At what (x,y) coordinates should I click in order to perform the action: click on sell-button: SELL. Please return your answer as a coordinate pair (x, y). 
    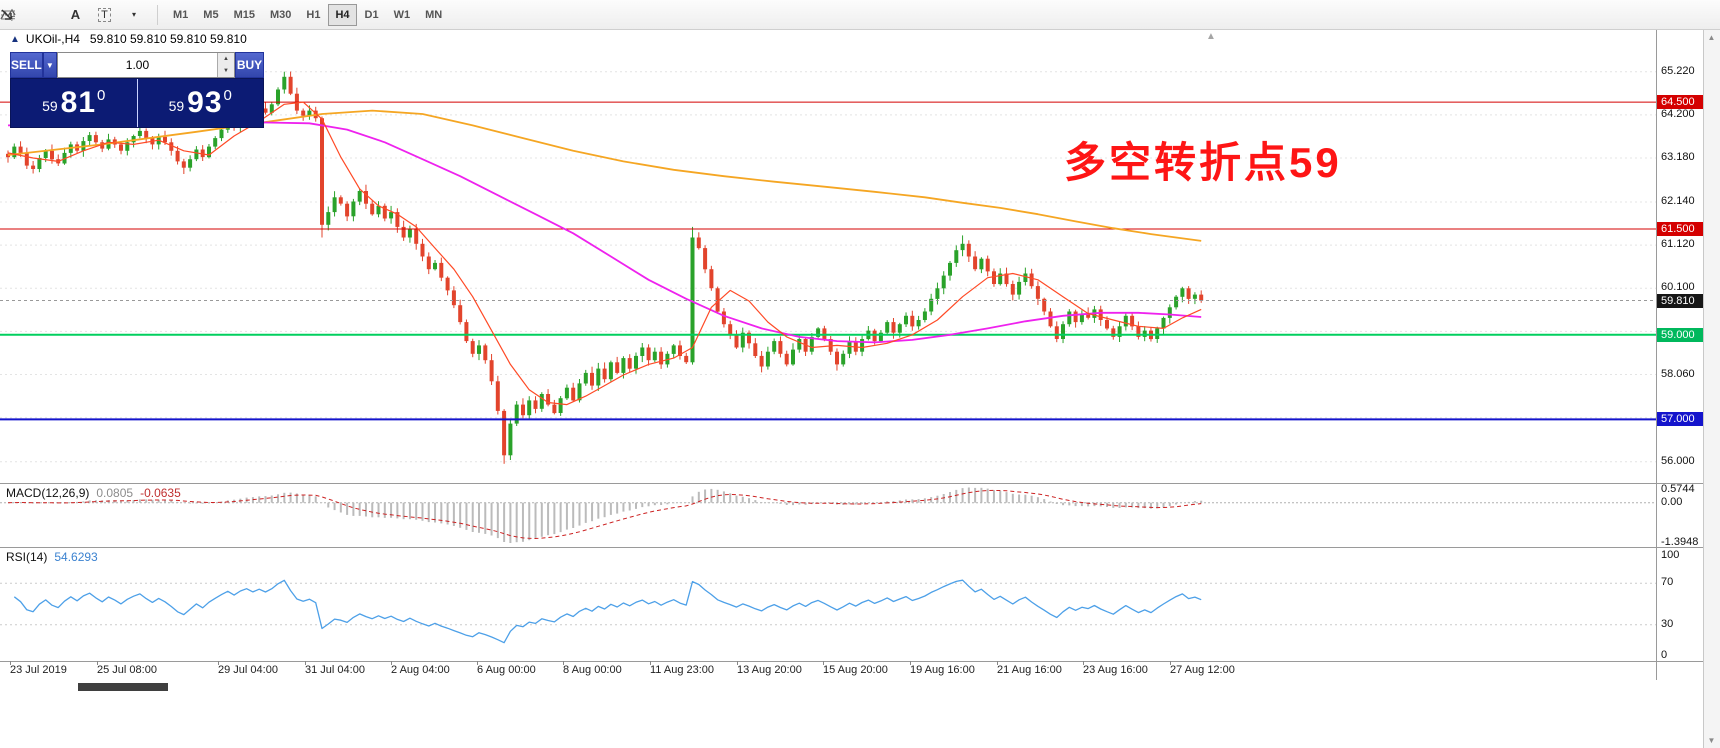
    Looking at the image, I should click on (26, 65).